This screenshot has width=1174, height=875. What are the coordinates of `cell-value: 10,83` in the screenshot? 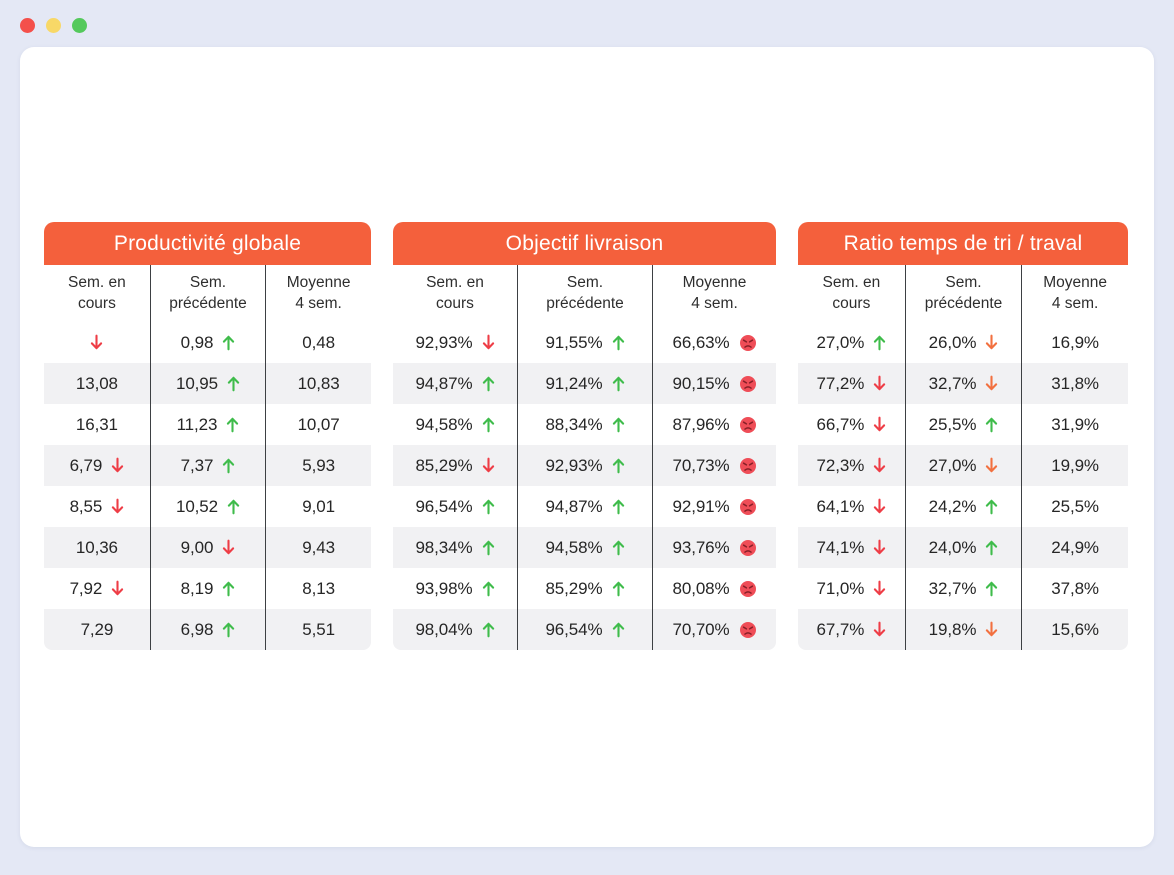 It's located at (318, 383).